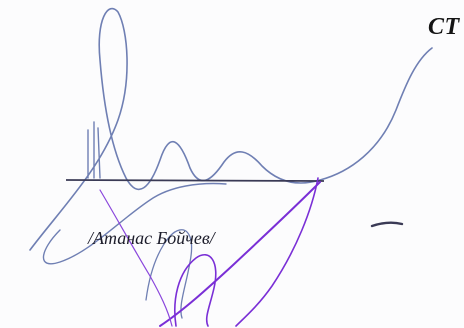  Describe the element at coordinates (387, 224) in the screenshot. I see `signature-dash` at that location.